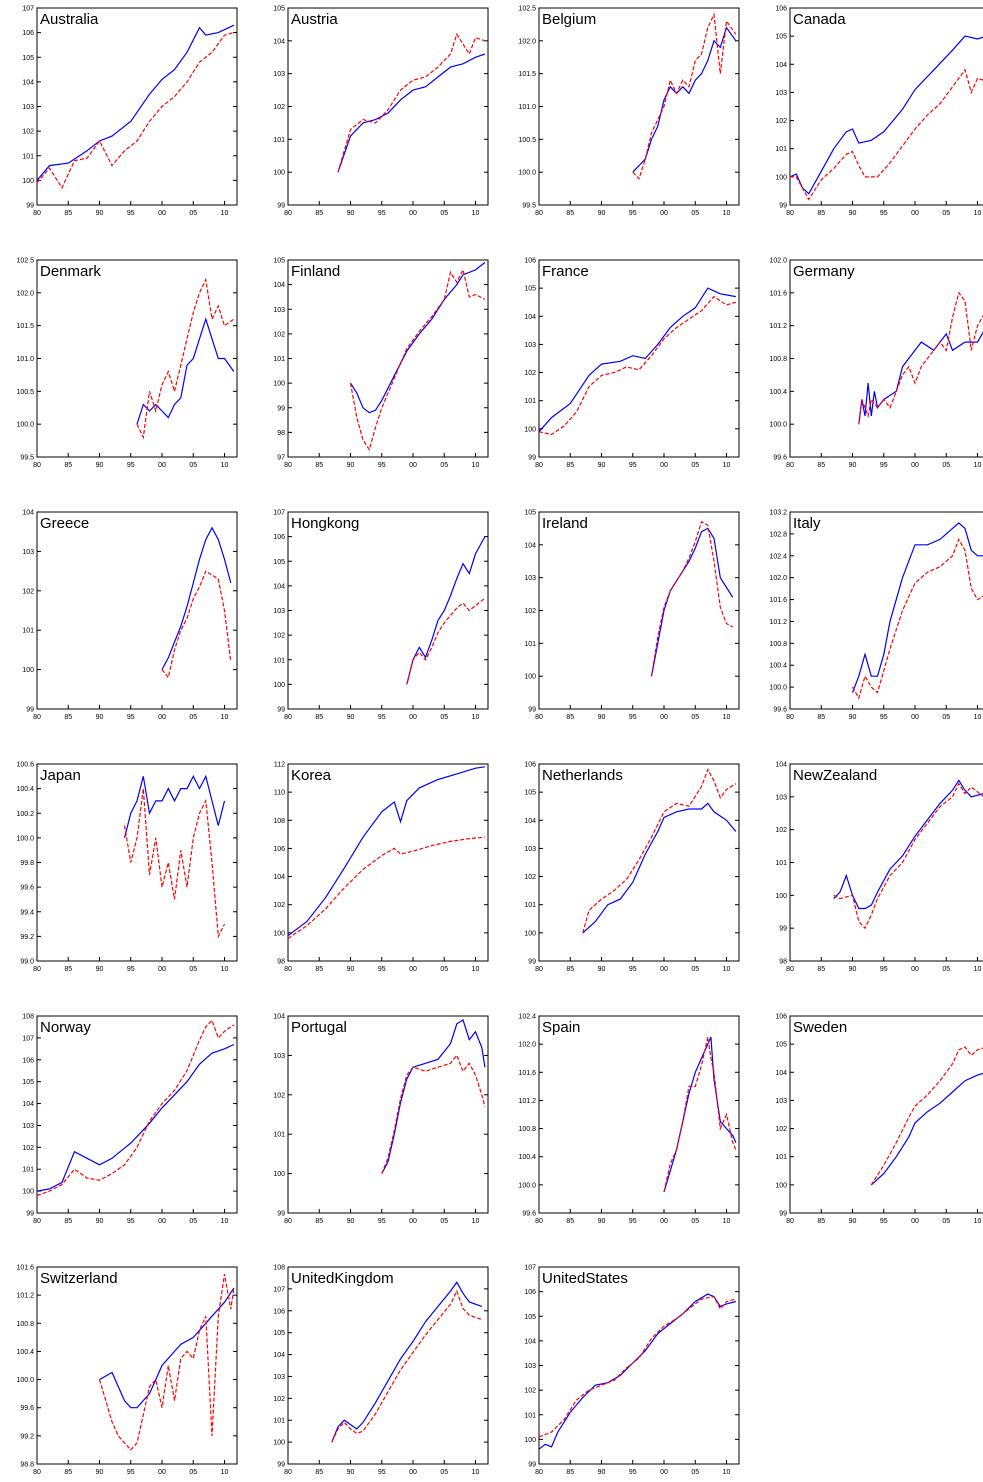 Image resolution: width=983 pixels, height=1482 pixels. I want to click on y-tick-label: 101.6, so click(778, 293).